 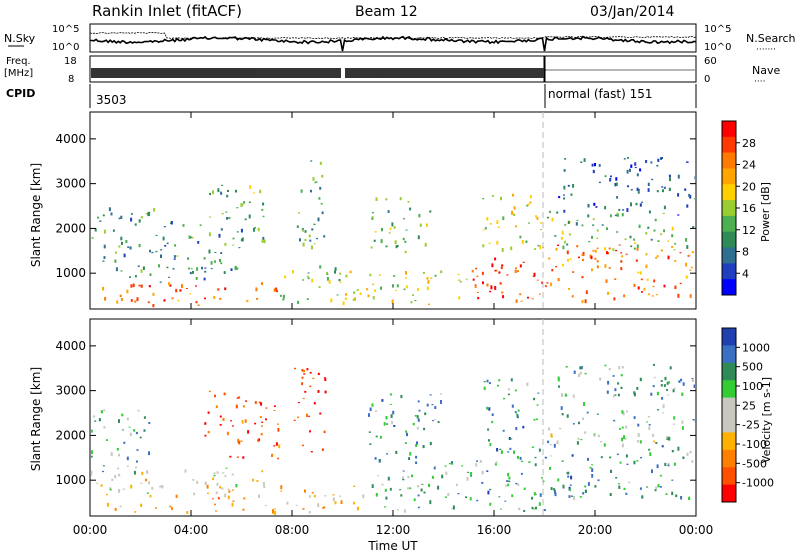 I want to click on freq-trace, so click(x=393, y=69).